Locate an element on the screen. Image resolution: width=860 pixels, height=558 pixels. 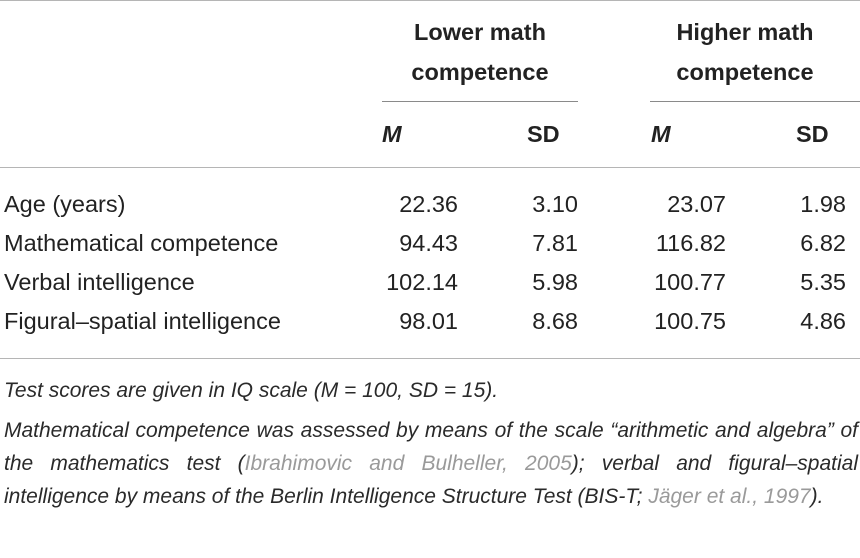
row-label: Figural–spatial intelligence is located at coordinates (142, 321).